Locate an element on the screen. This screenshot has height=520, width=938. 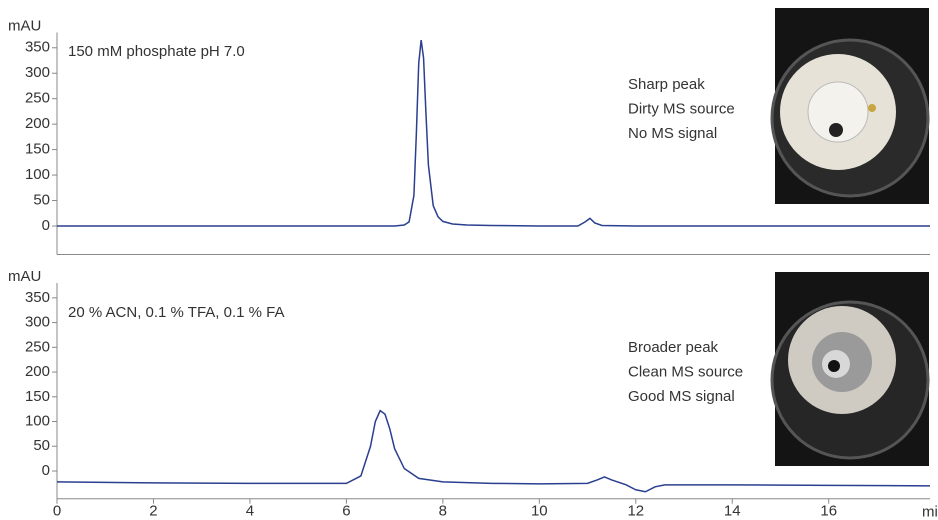
x-axis-label: min is located at coordinates (930, 512).